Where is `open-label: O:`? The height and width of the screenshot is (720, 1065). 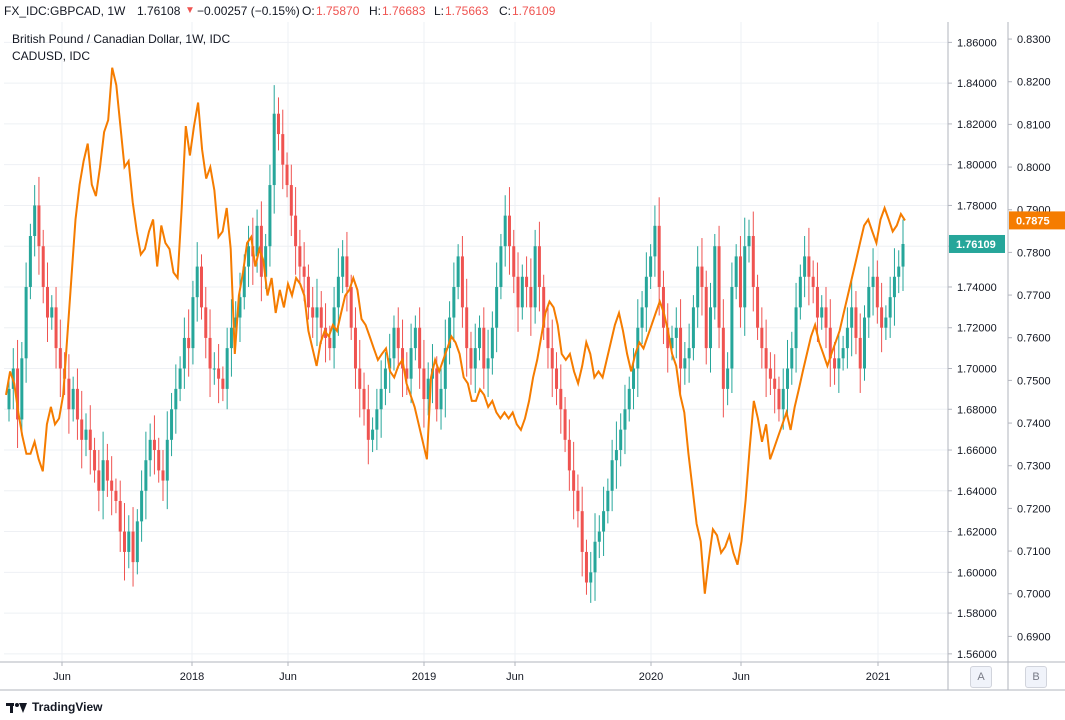 open-label: O: is located at coordinates (308, 11).